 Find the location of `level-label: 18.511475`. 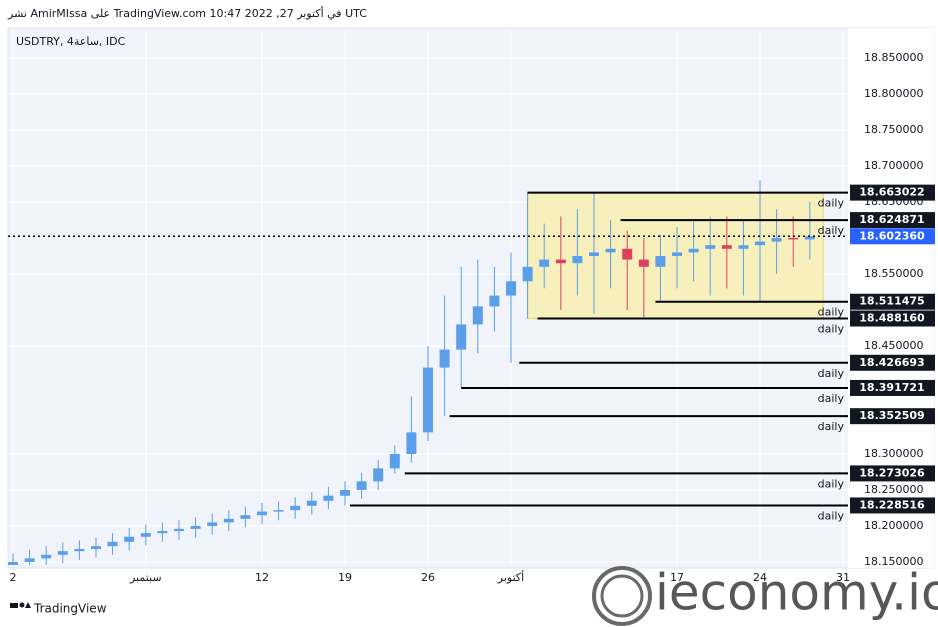

level-label: 18.511475 is located at coordinates (891, 301).